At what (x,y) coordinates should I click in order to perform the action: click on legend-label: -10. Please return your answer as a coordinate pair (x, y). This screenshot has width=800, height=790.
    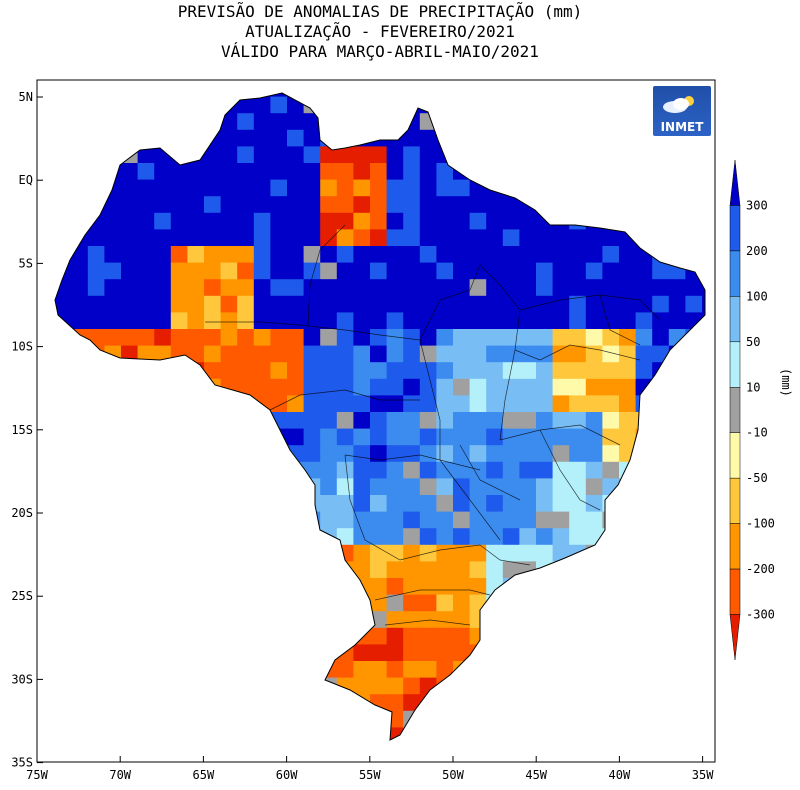
    Looking at the image, I should click on (757, 433).